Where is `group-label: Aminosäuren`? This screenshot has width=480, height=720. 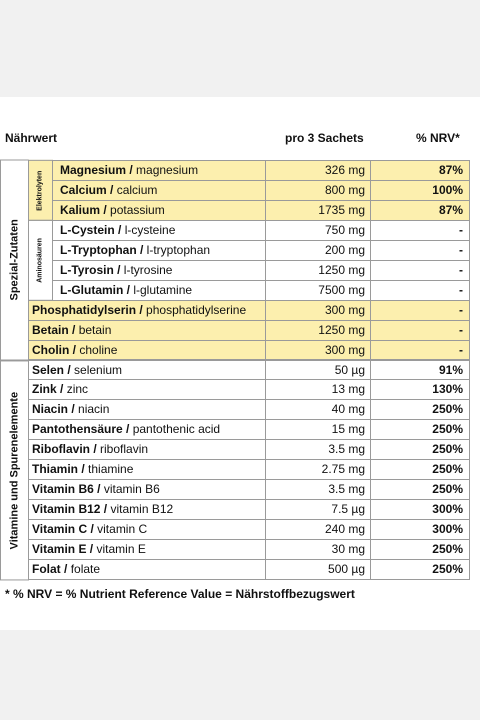 group-label: Aminosäuren is located at coordinates (40, 260).